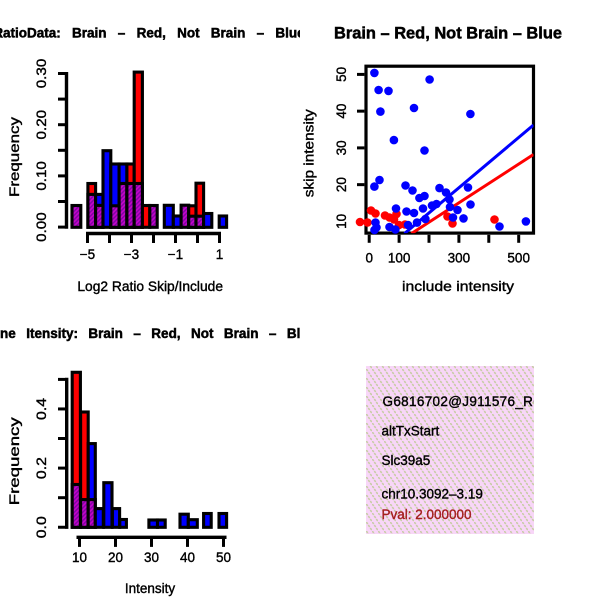 Image resolution: width=600 pixels, height=600 pixels. What do you see at coordinates (41, 227) in the screenshot?
I see `svg-text: 0.00` at bounding box center [41, 227].